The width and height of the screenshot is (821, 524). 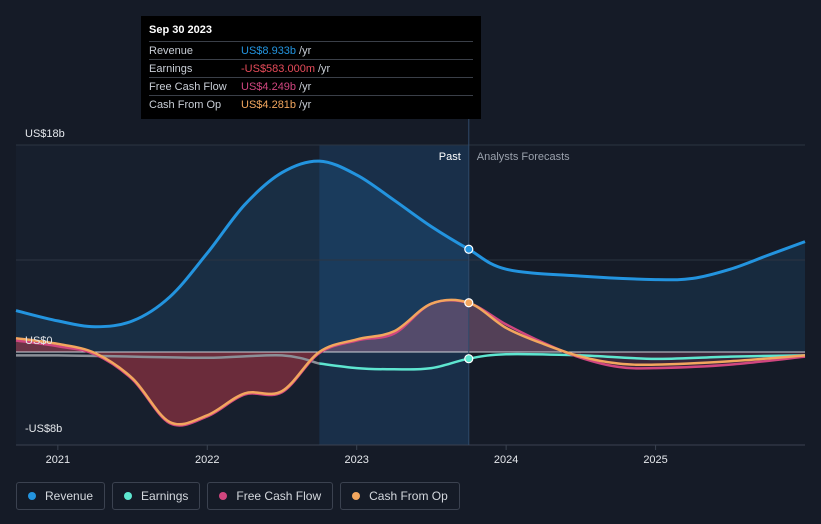 I want to click on y-tick-label: US$18b, so click(x=45, y=134).